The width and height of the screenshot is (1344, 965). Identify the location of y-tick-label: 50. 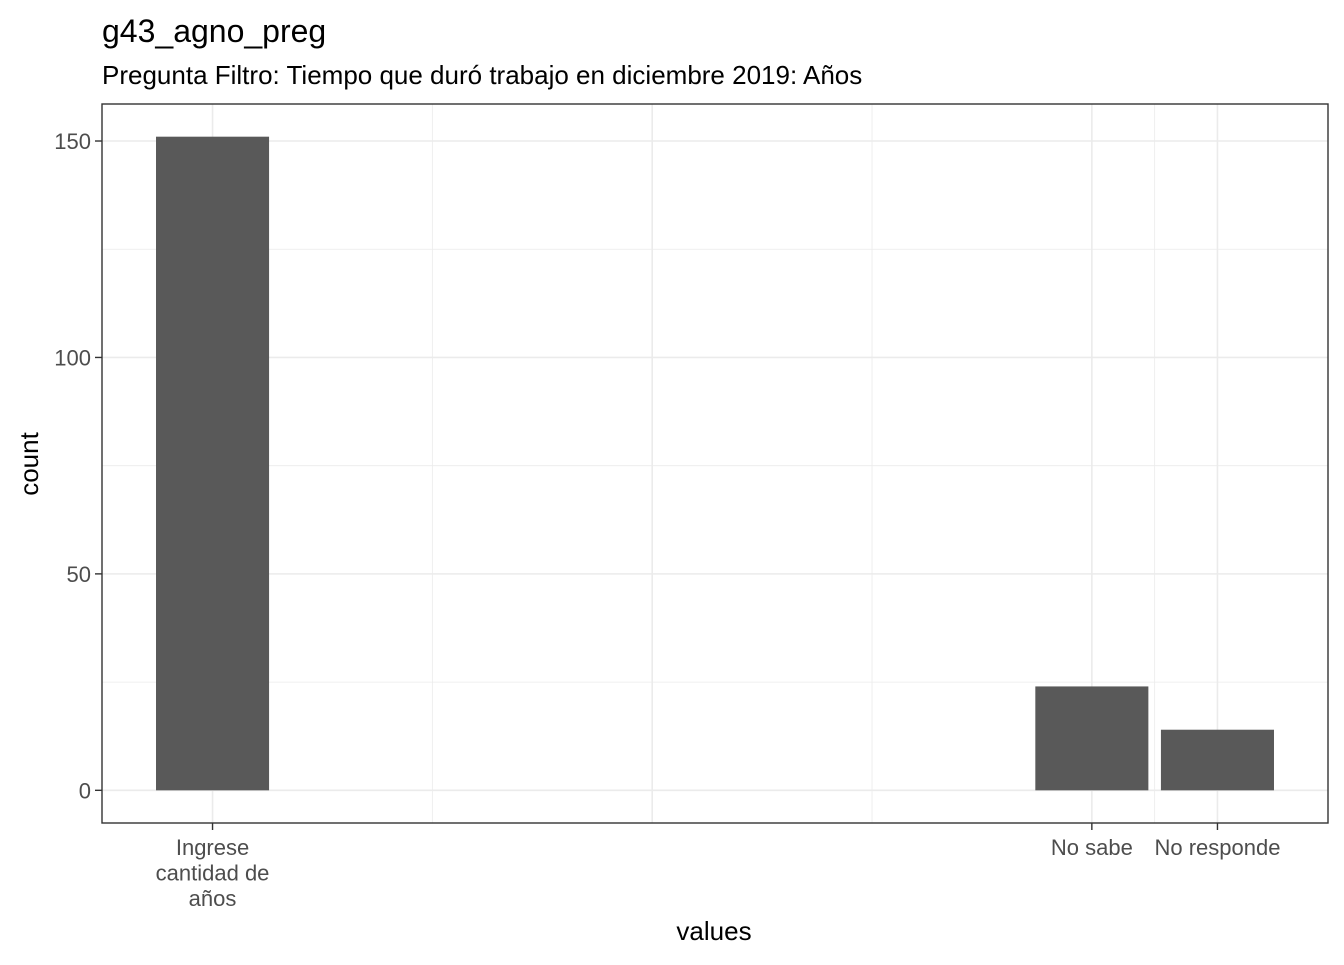
(79, 574).